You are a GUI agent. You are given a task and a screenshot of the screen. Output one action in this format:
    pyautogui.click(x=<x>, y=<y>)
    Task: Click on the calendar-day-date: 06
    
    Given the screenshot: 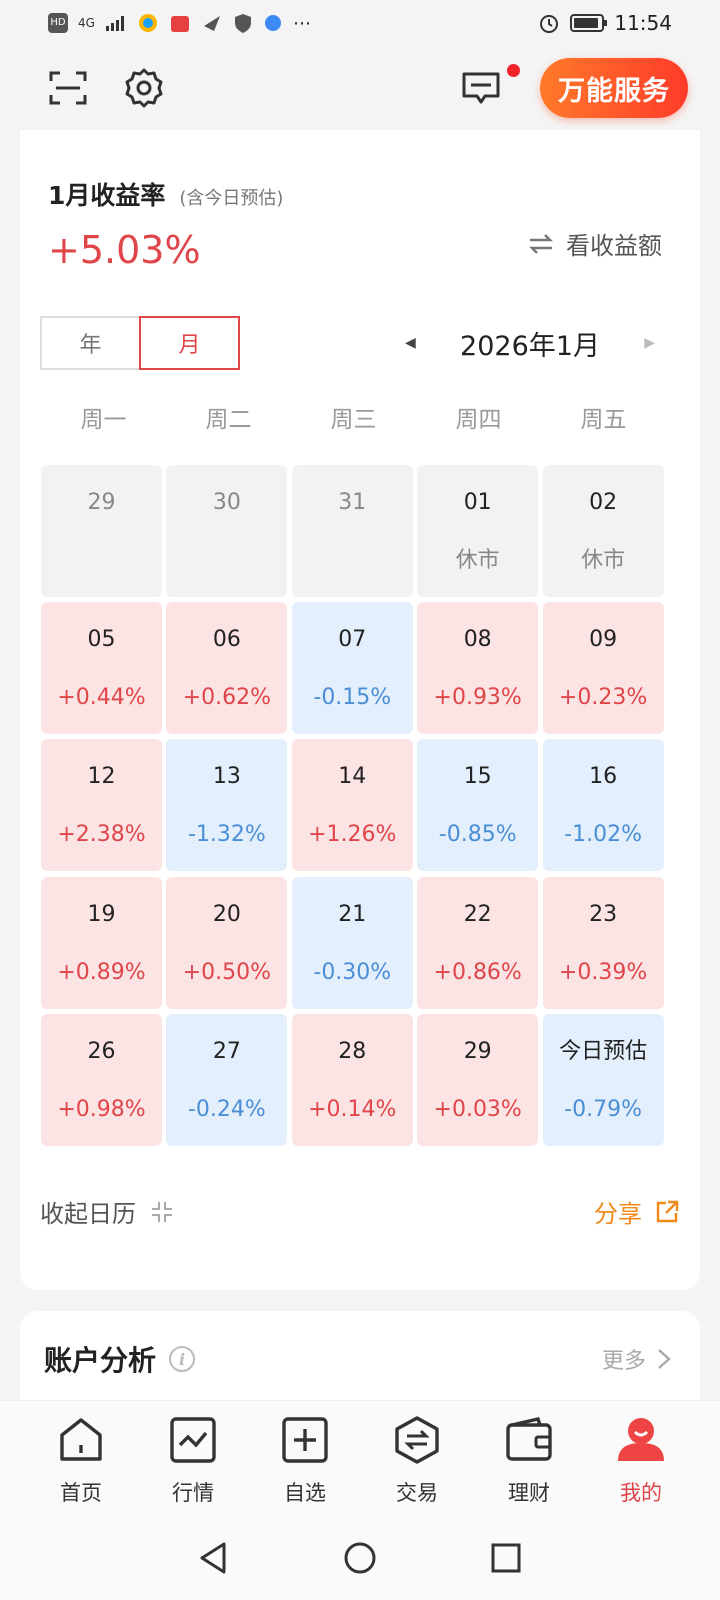 What is the action you would take?
    pyautogui.click(x=226, y=640)
    